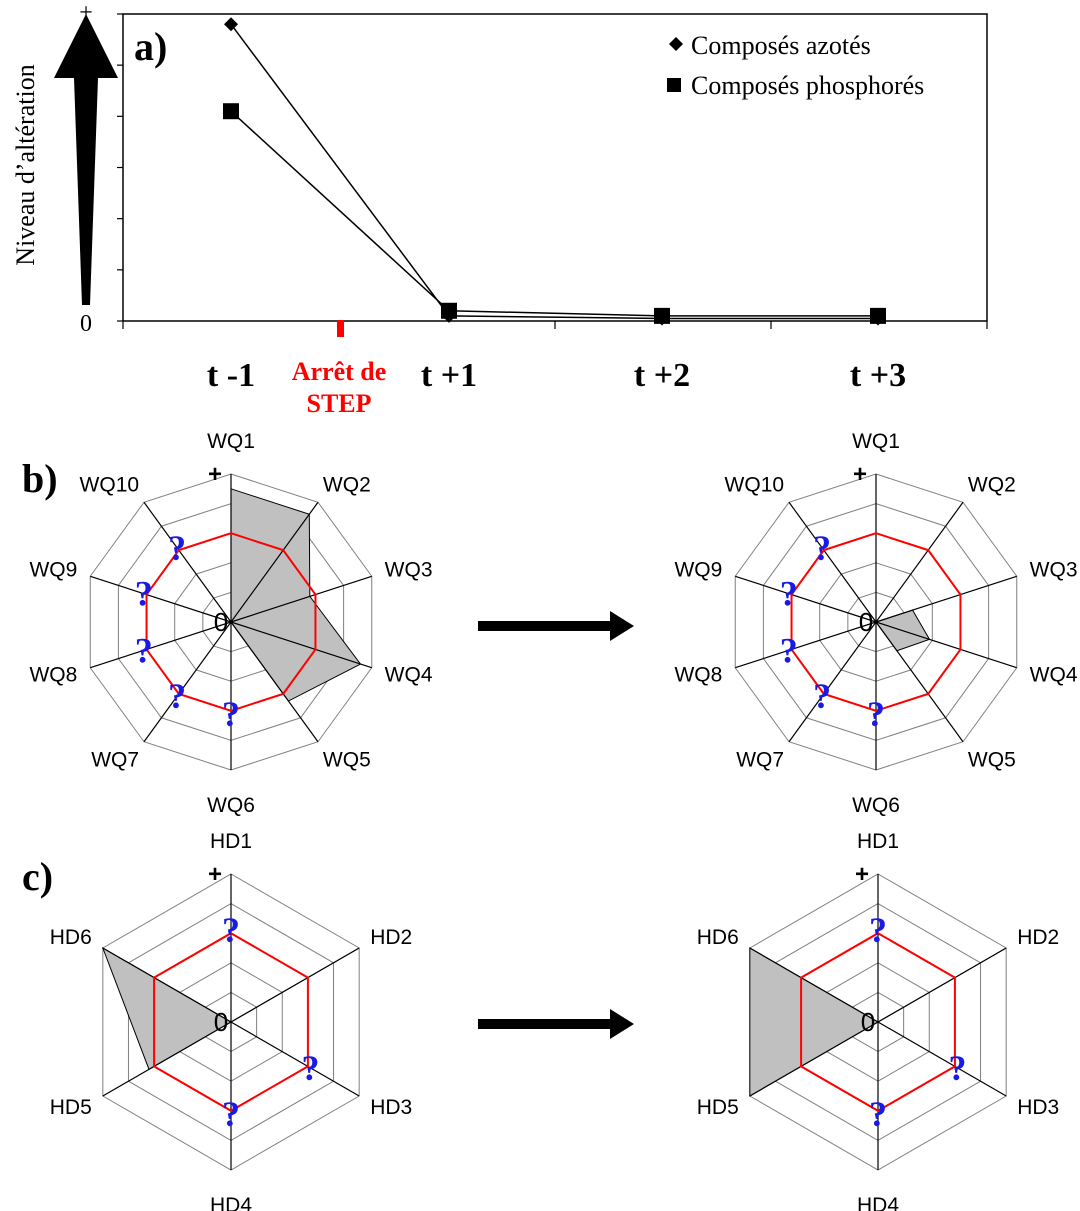 The width and height of the screenshot is (1080, 1211). I want to click on legend: Composés azotés Composés phosphorés, so click(795, 65).